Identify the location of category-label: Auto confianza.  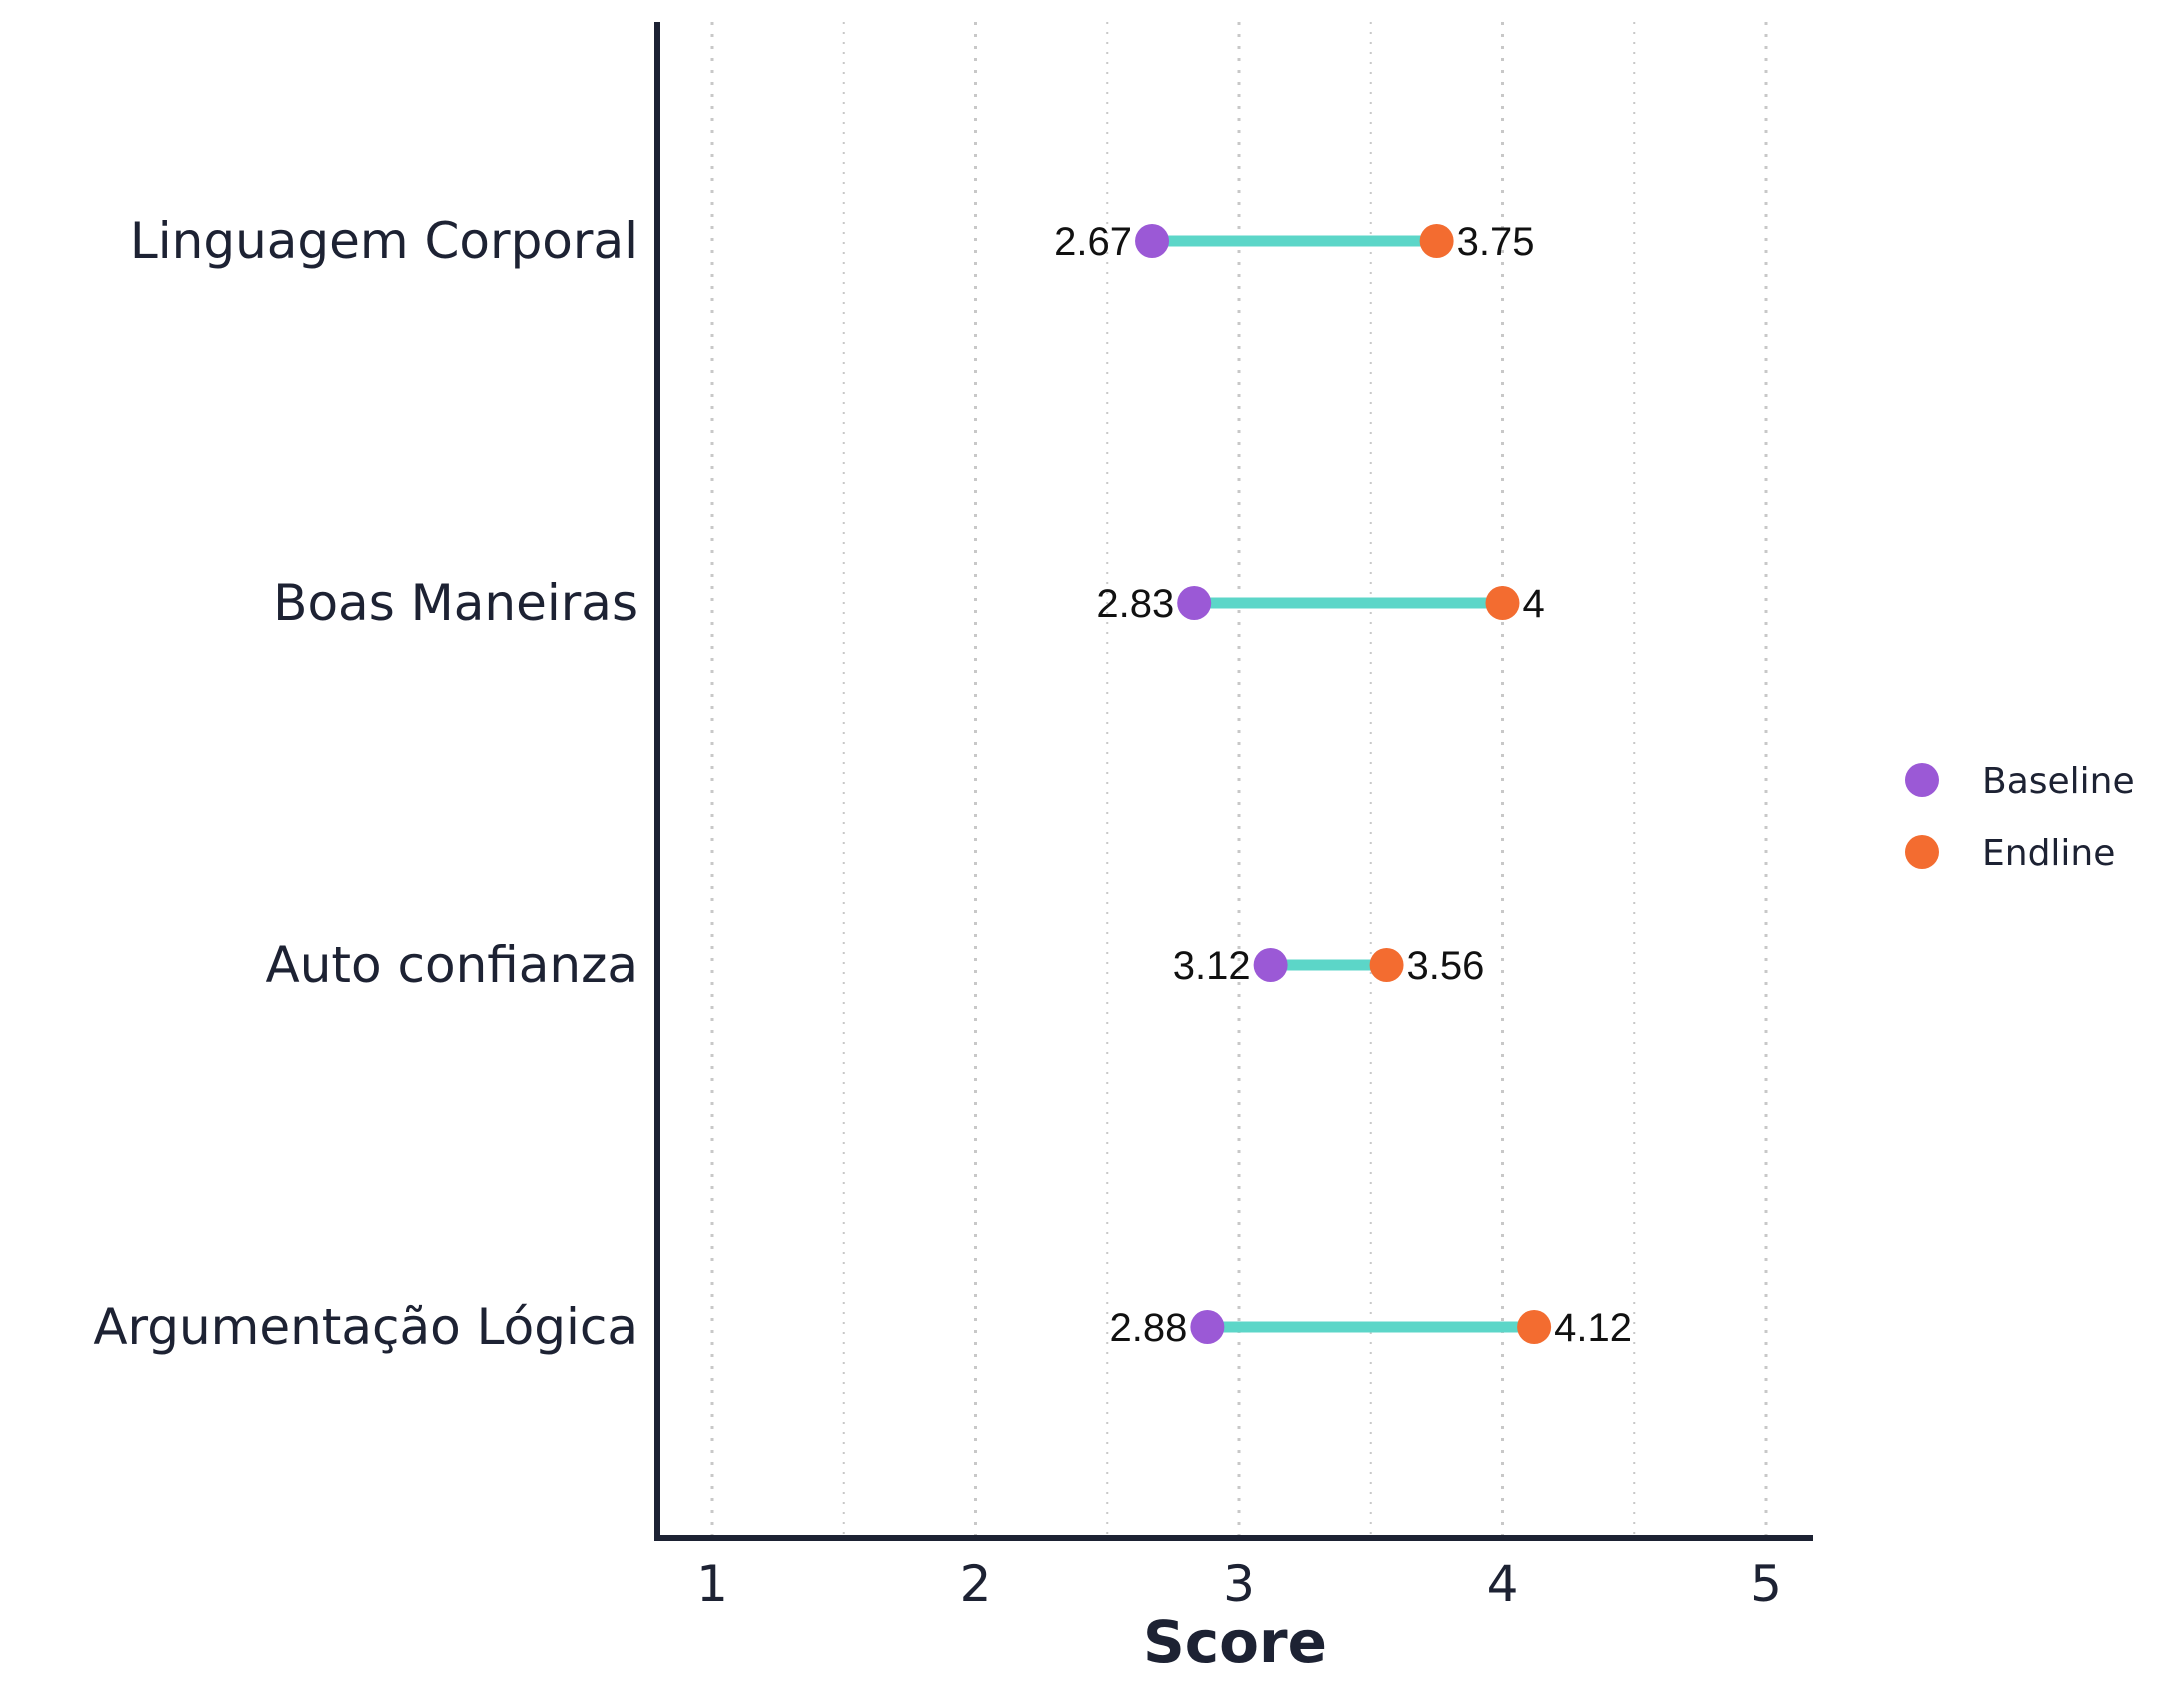
(452, 965).